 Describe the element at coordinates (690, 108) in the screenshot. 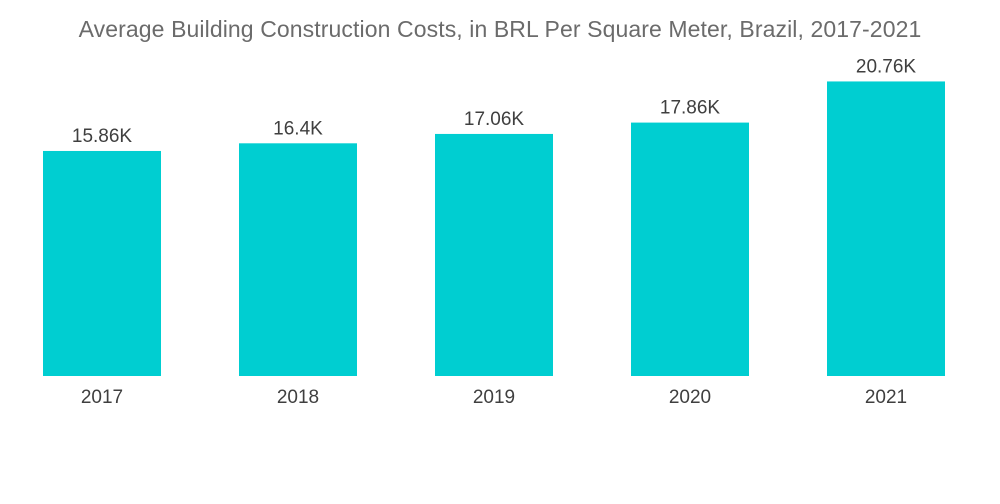

I see `data-label-2020: 17.86K` at that location.